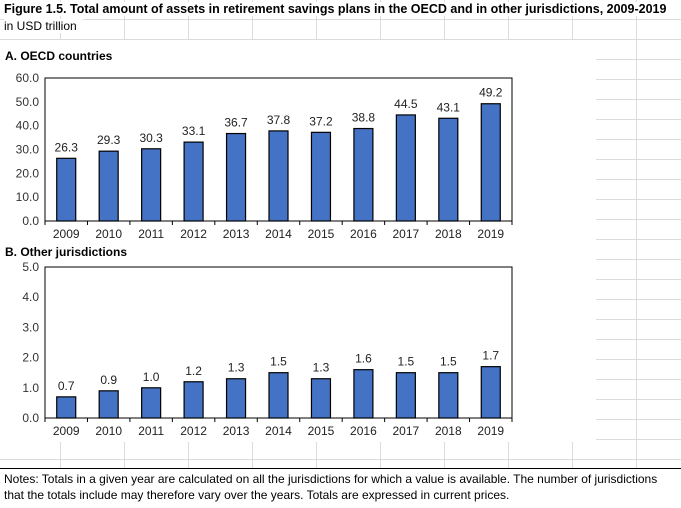  I want to click on data-label: 0.9, so click(108, 380).